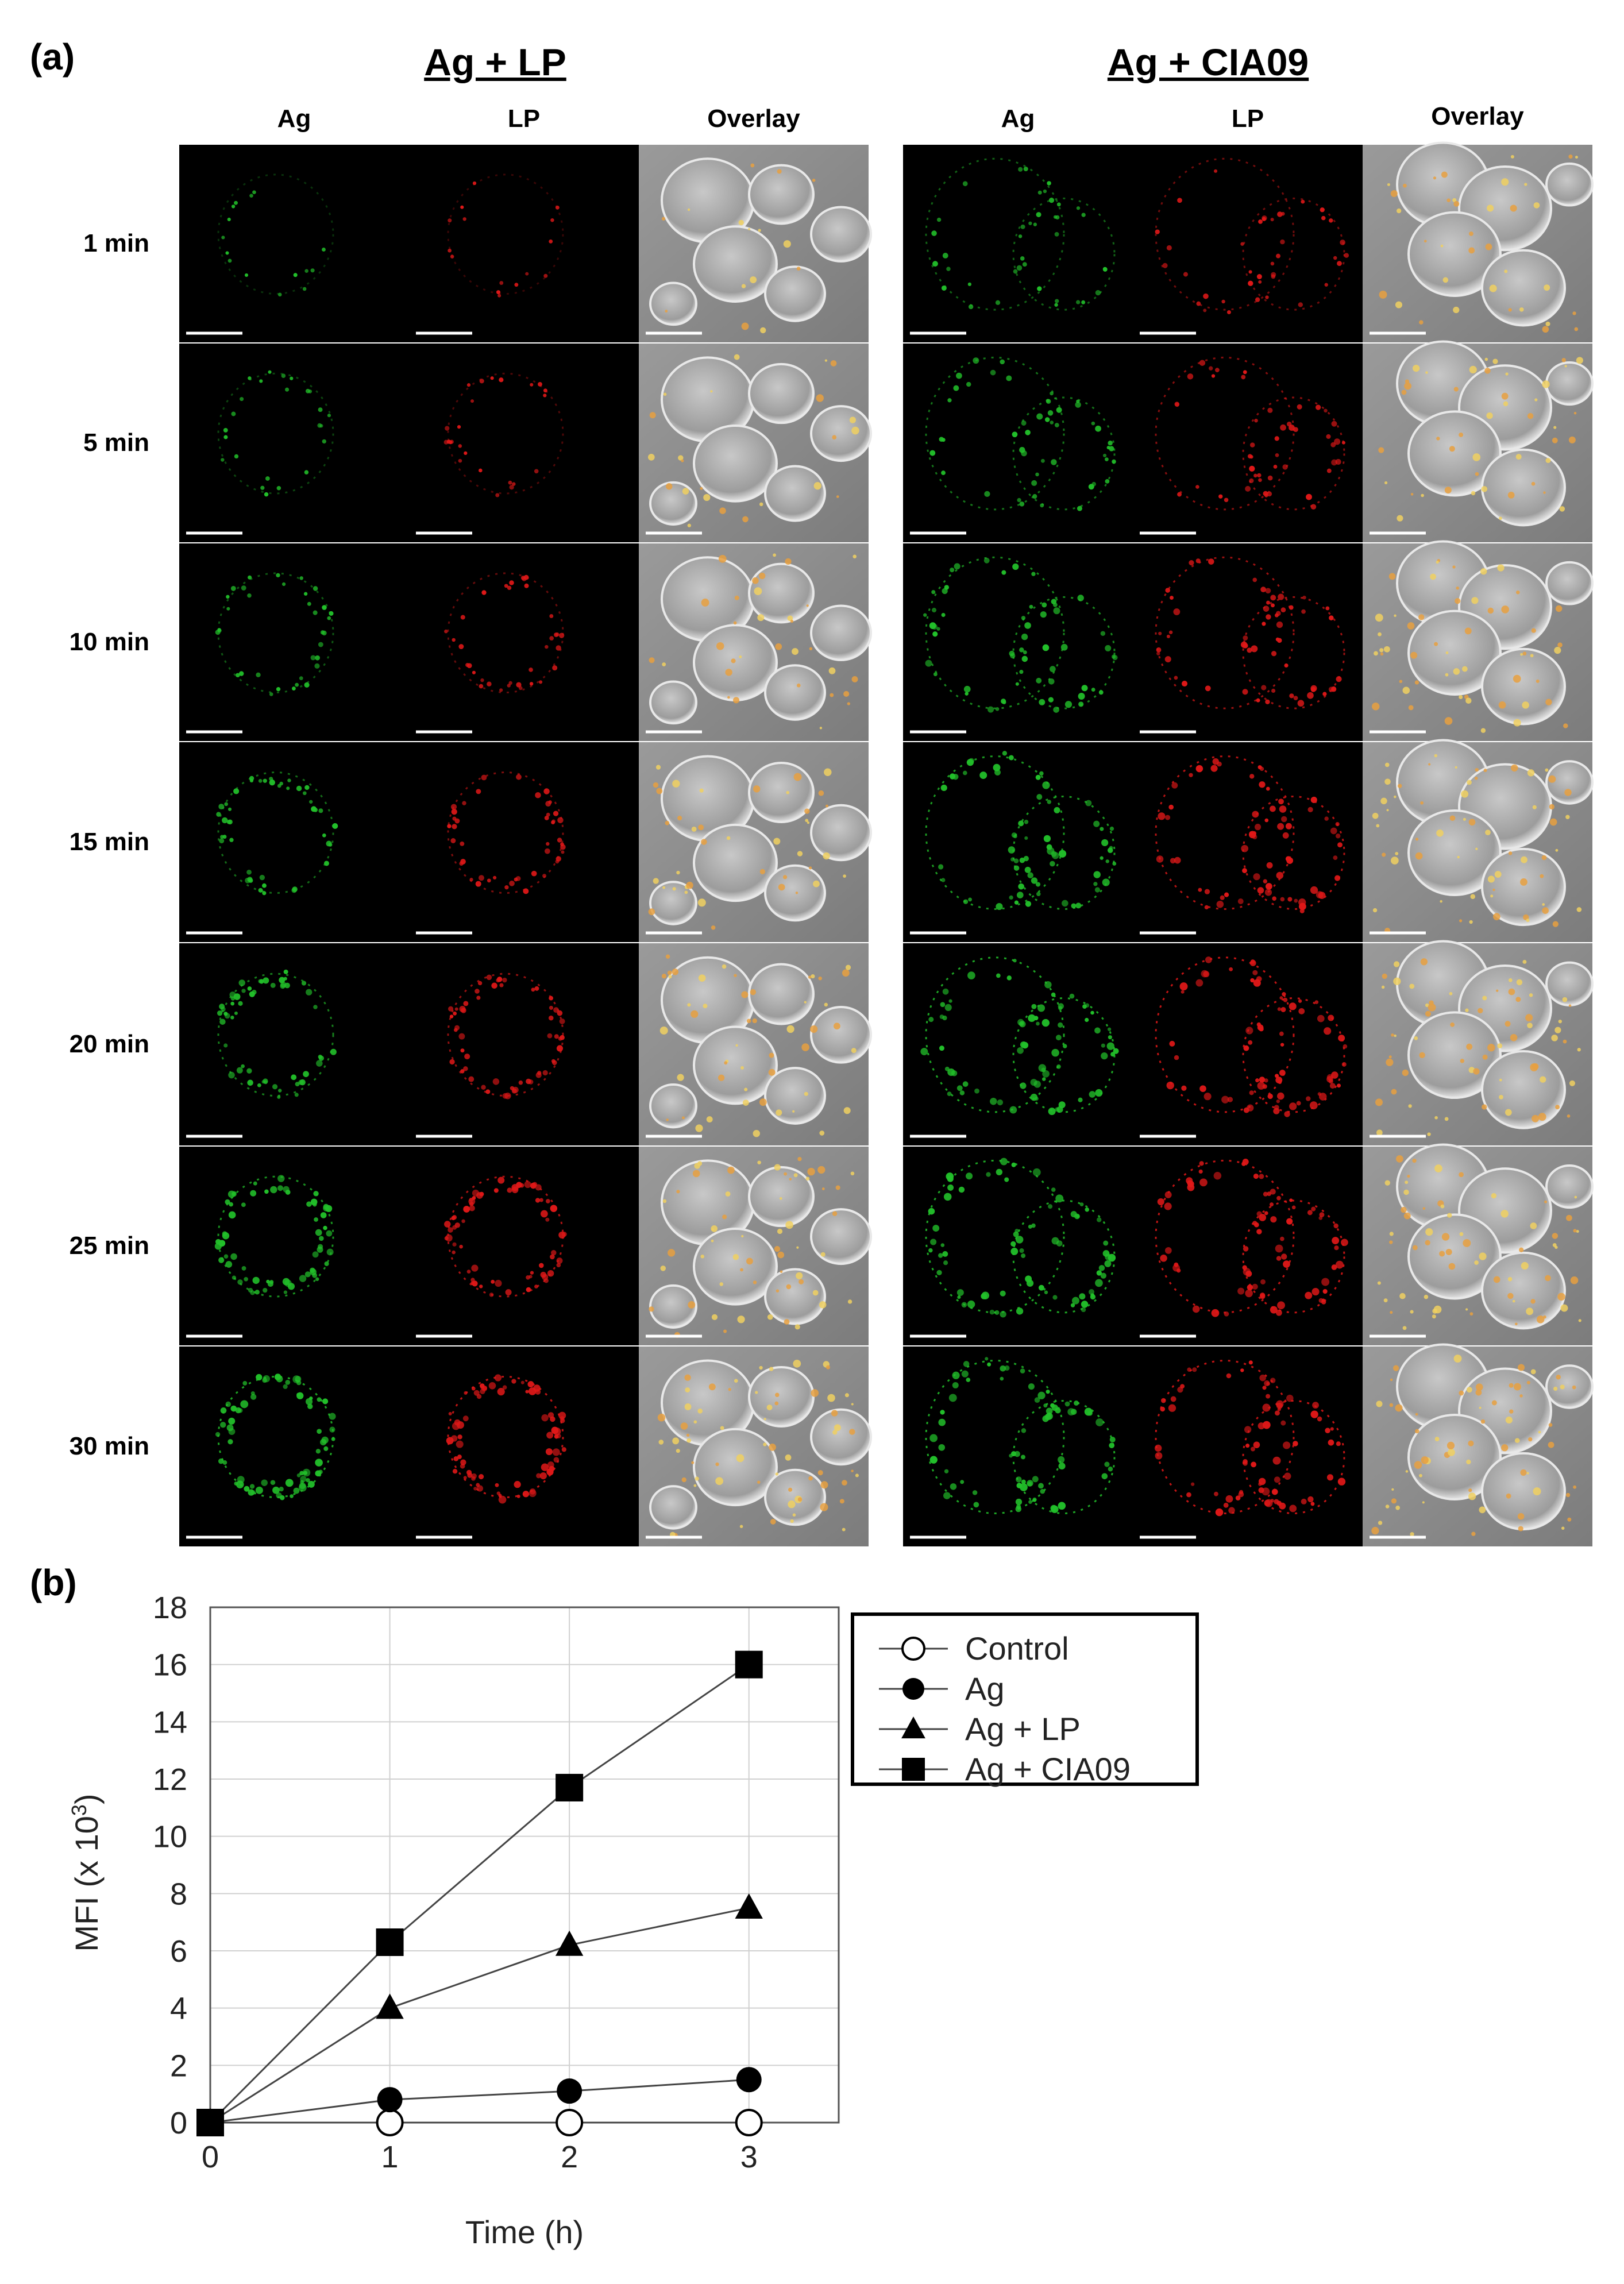 The height and width of the screenshot is (2284, 1624). What do you see at coordinates (524, 244) in the screenshot?
I see `micro-tile-g0-r0-c1` at bounding box center [524, 244].